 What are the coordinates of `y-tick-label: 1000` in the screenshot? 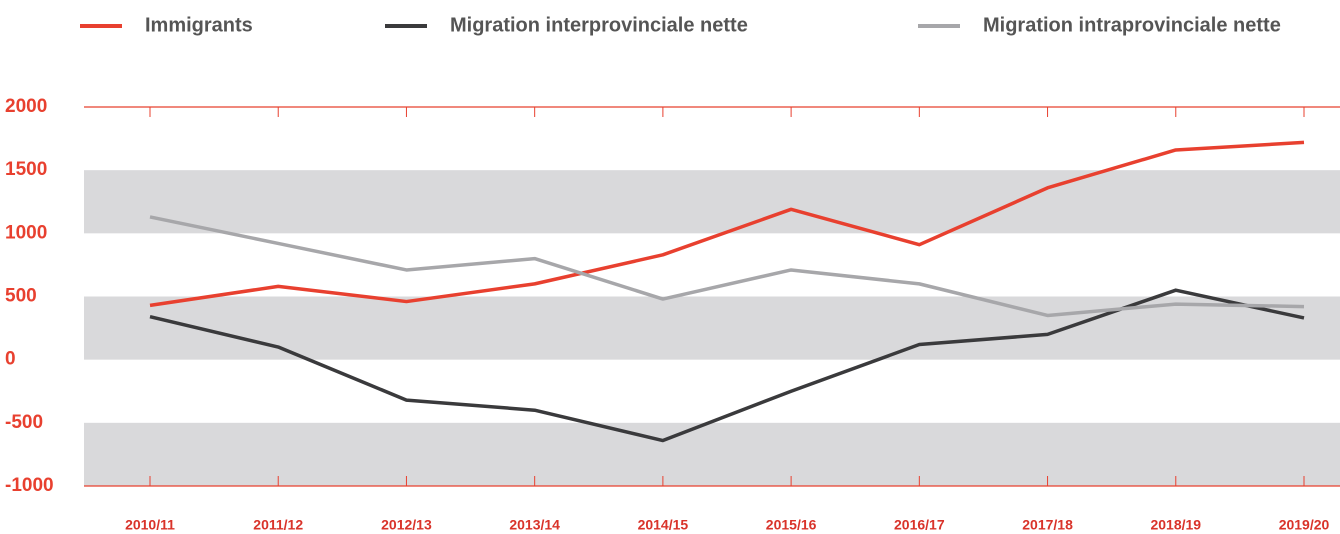 It's located at (26, 232).